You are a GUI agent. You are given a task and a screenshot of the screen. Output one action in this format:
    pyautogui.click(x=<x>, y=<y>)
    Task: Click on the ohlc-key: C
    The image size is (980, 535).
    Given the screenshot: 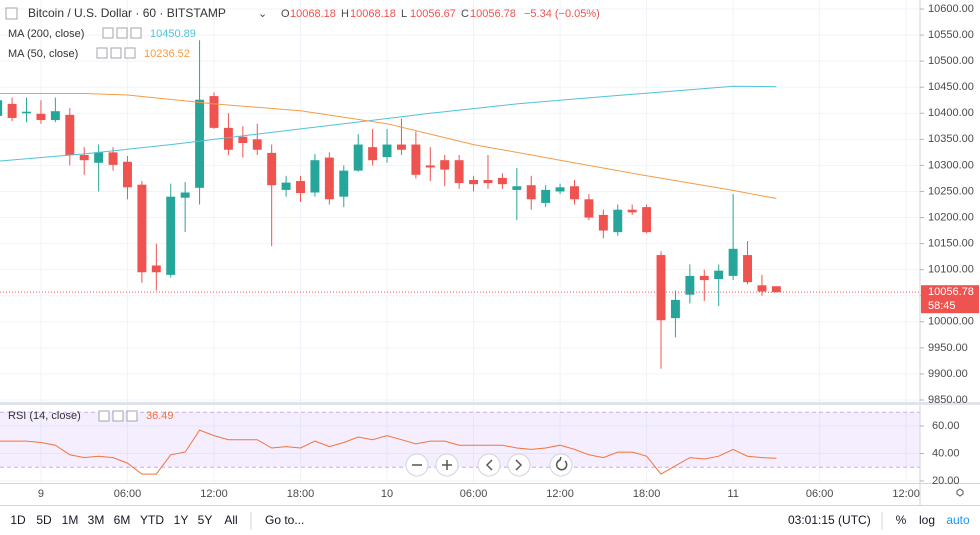 What is the action you would take?
    pyautogui.click(x=465, y=14)
    